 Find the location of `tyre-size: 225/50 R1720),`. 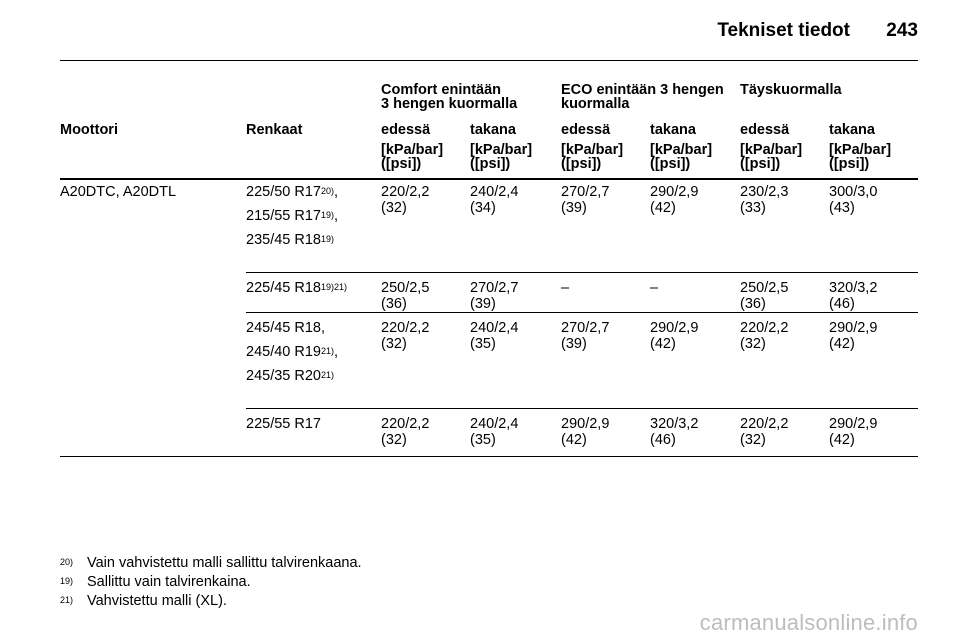

tyre-size: 225/50 R1720), is located at coordinates (292, 192).